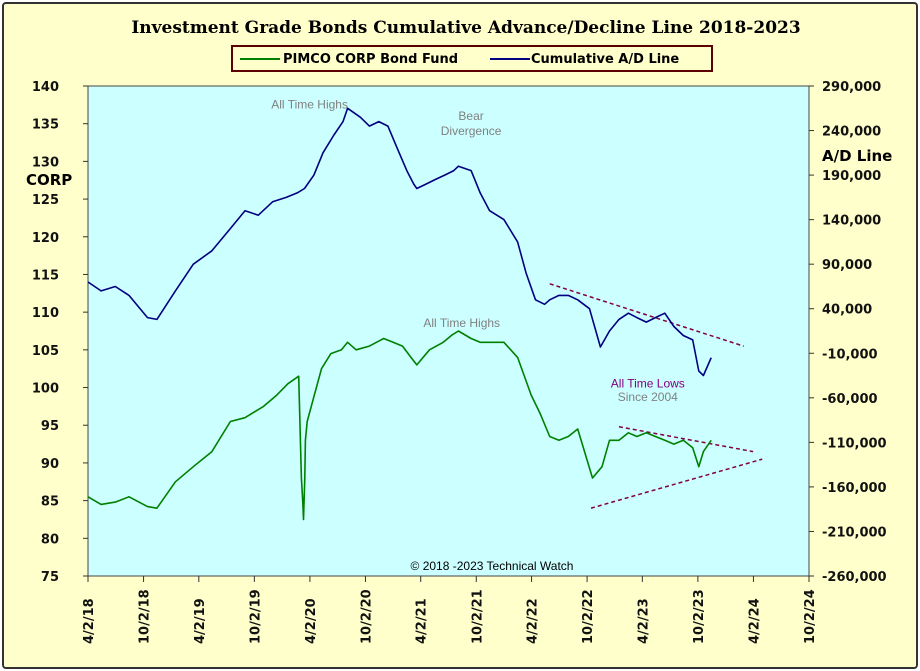 The image size is (920, 671). Describe the element at coordinates (857, 156) in the screenshot. I see `right-axis-title: A/D Line` at that location.